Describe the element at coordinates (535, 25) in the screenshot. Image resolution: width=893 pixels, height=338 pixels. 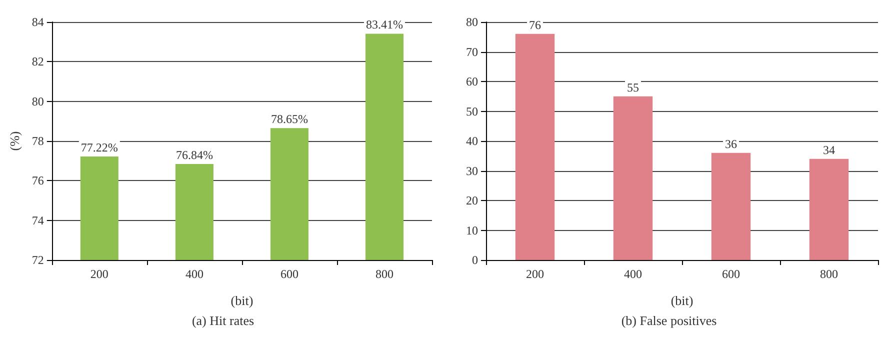
I see `data-label: 76` at that location.